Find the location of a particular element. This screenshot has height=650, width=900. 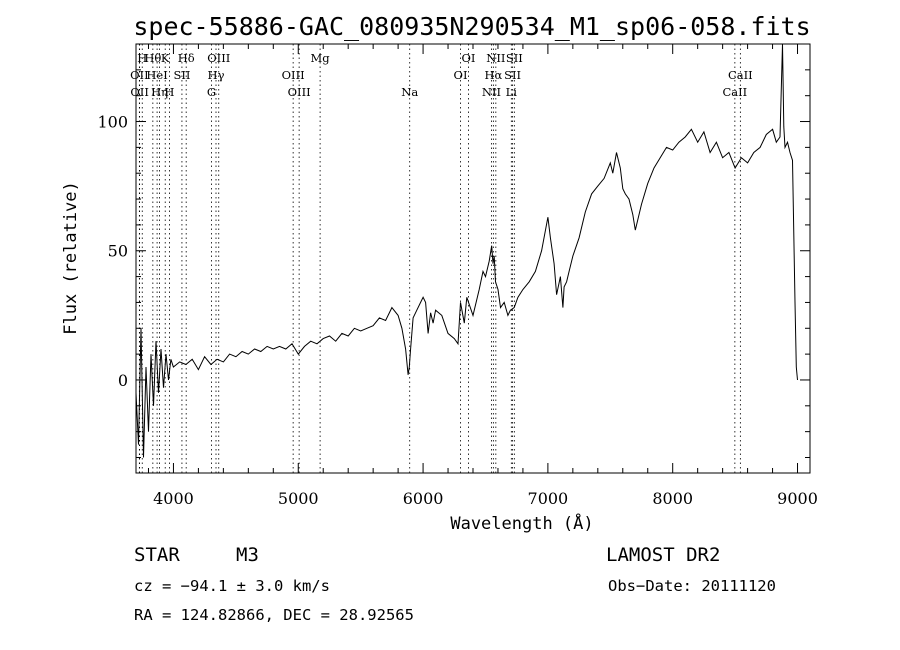

line-marker-label: Hγ is located at coordinates (216, 75).